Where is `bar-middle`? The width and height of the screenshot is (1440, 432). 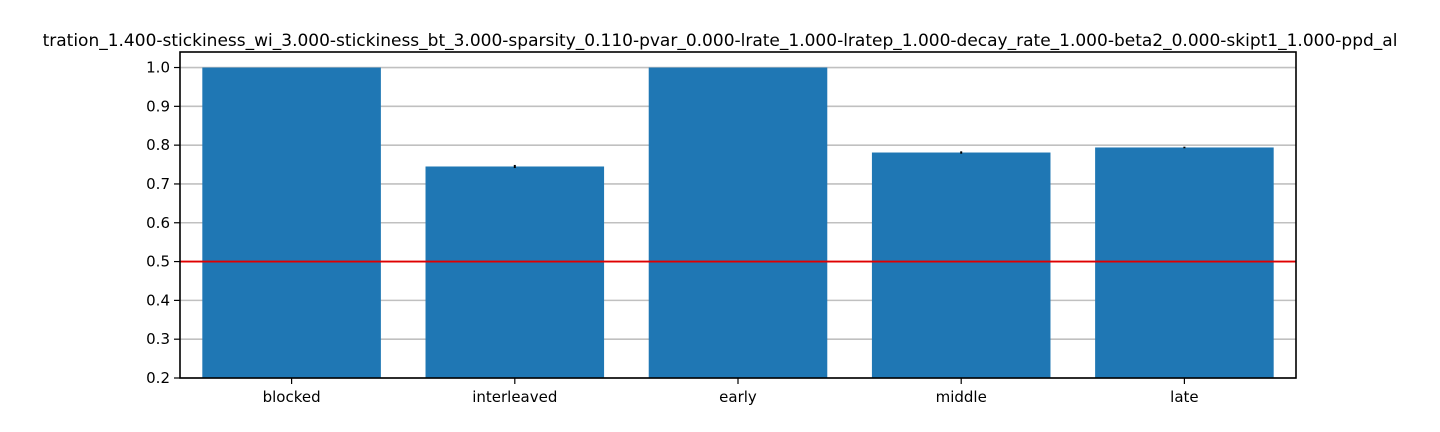
bar-middle is located at coordinates (961, 265).